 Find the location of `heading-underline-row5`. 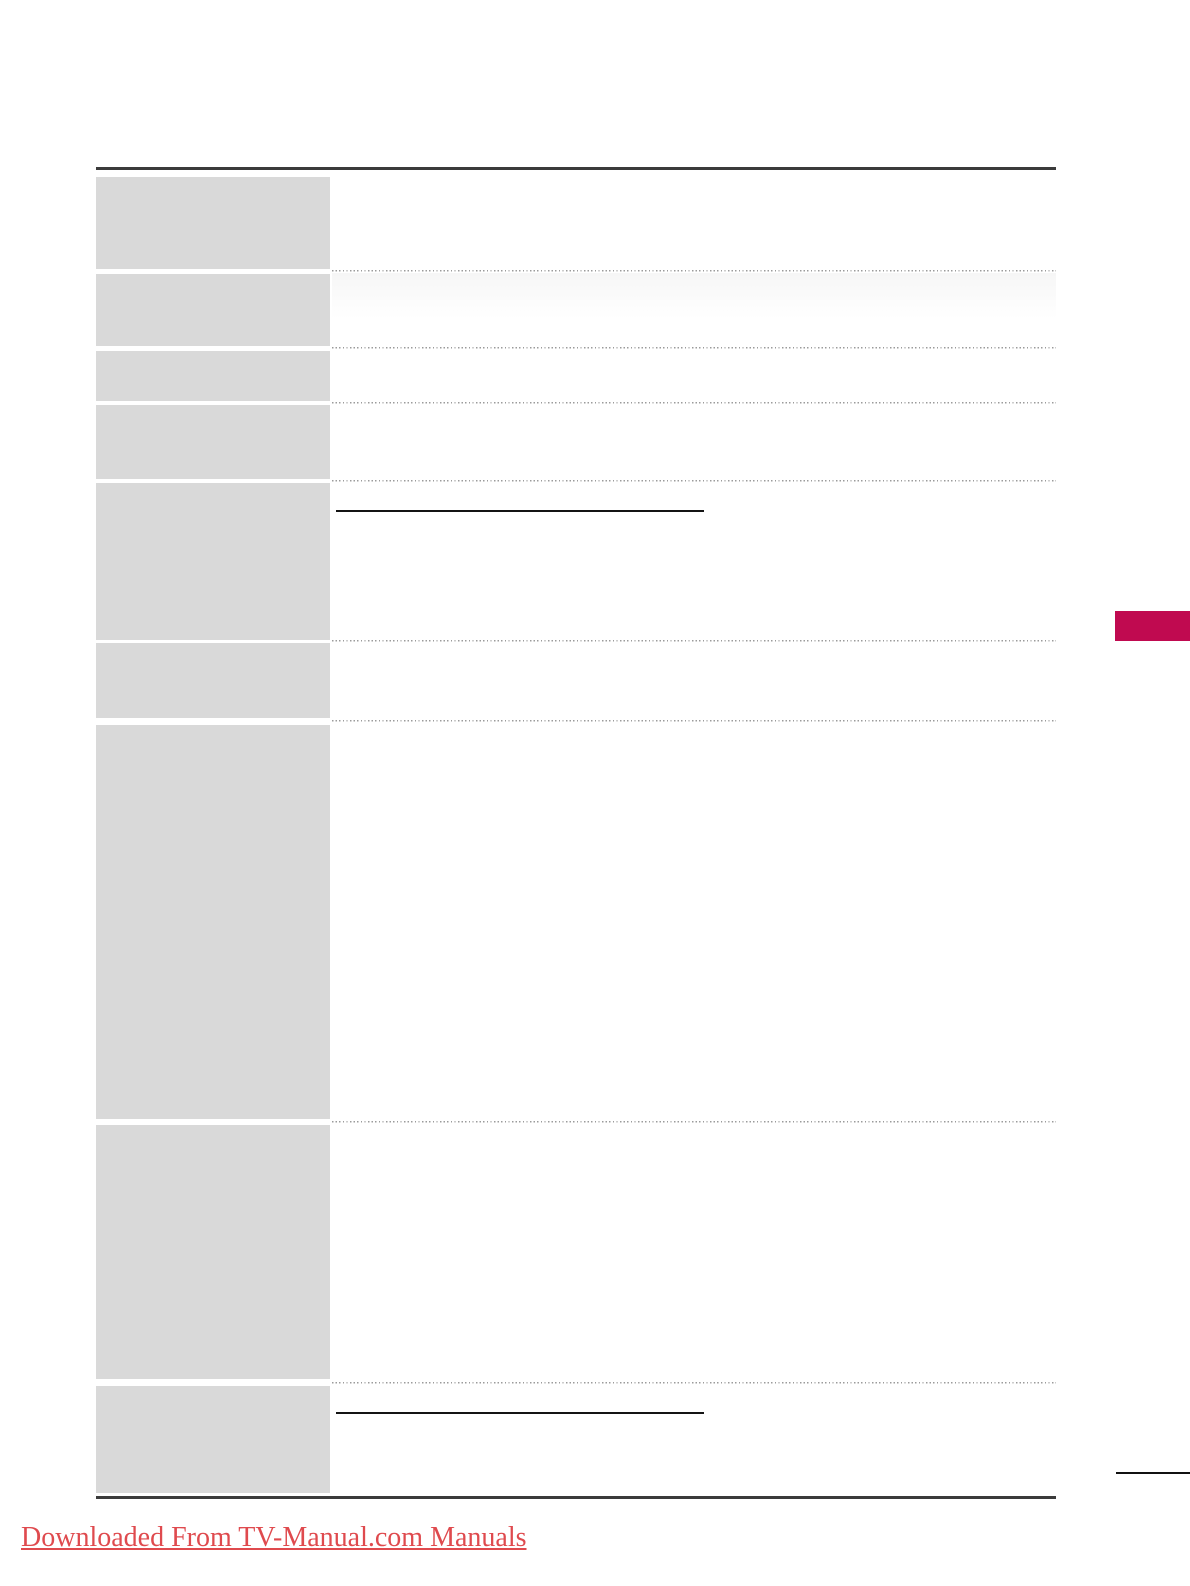

heading-underline-row5 is located at coordinates (520, 511).